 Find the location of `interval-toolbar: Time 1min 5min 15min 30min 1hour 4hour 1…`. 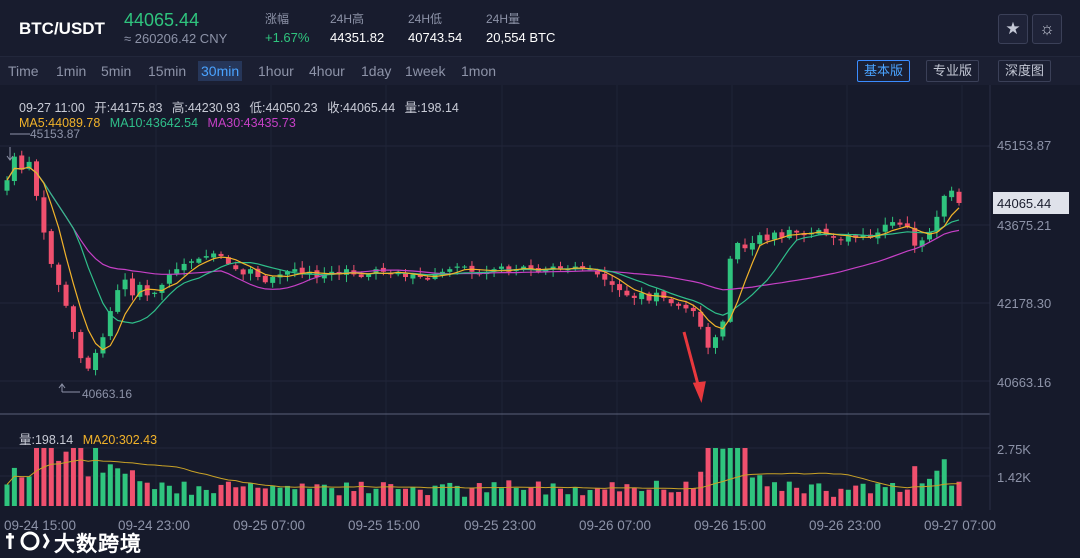

interval-toolbar: Time 1min 5min 15min 30min 1hour 4hour 1… is located at coordinates (540, 70).